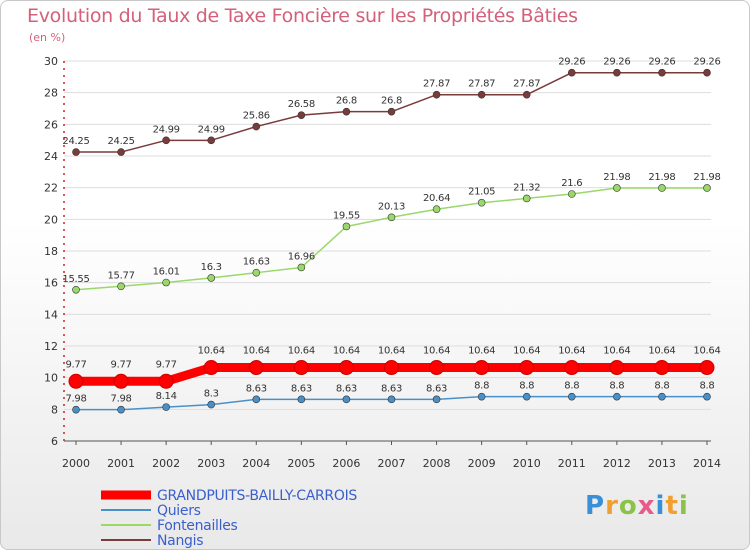  Describe the element at coordinates (572, 463) in the screenshot. I see `x-tick-label: 2011` at that location.